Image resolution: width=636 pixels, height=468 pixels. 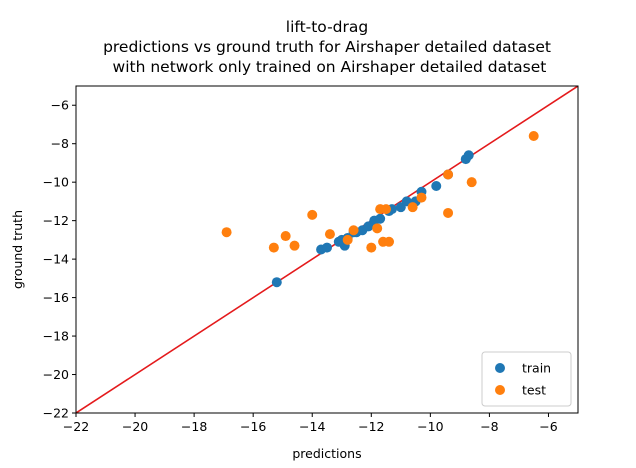 What do you see at coordinates (56, 259) in the screenshot?
I see `y-tick-label: −14` at bounding box center [56, 259].